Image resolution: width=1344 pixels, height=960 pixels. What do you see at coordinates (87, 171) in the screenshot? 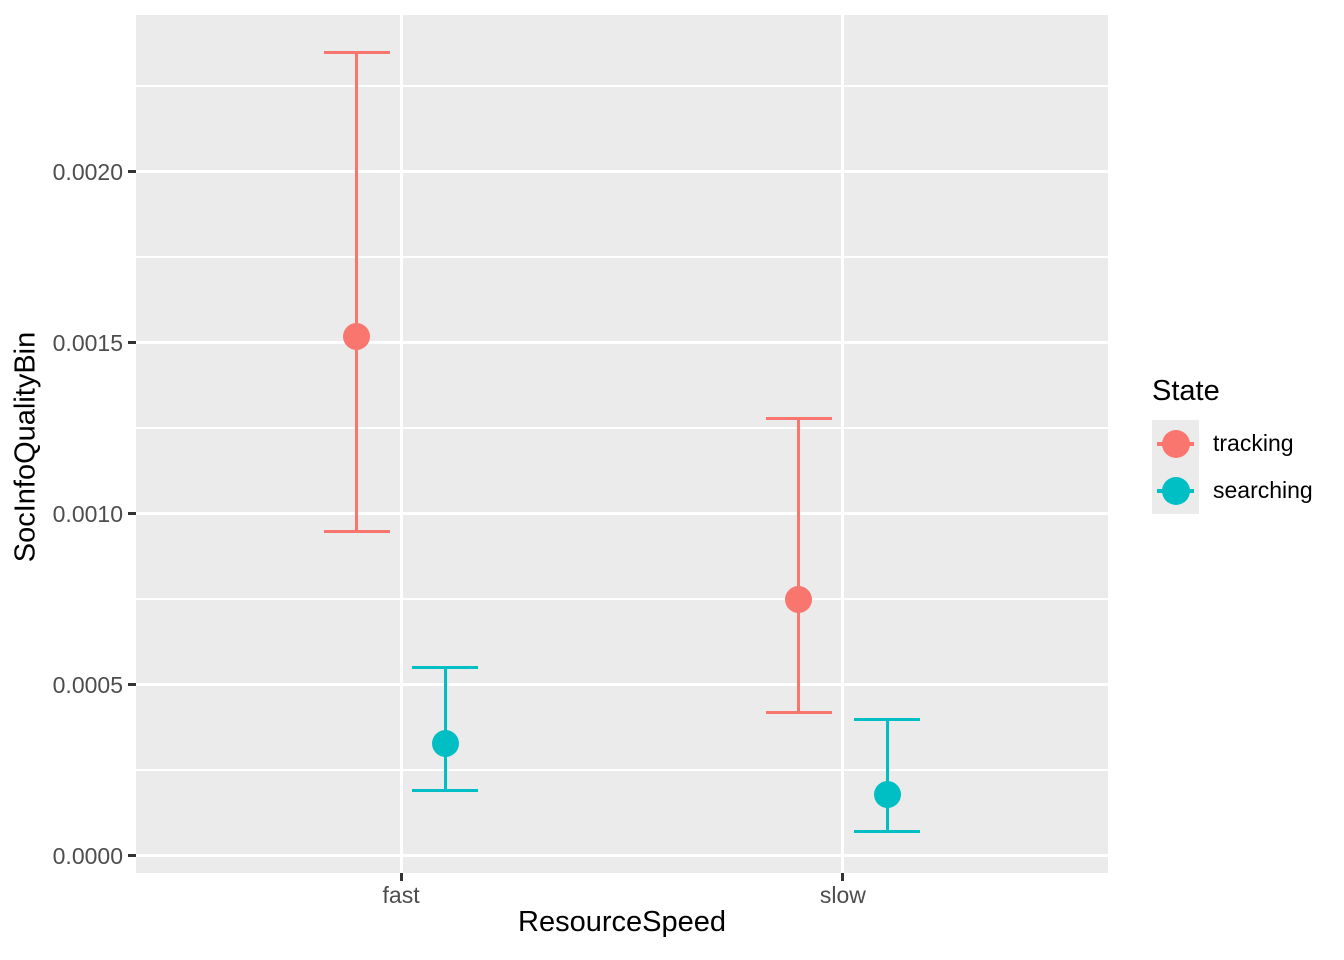
I see `y-tick-label: 0.0020` at bounding box center [87, 171].